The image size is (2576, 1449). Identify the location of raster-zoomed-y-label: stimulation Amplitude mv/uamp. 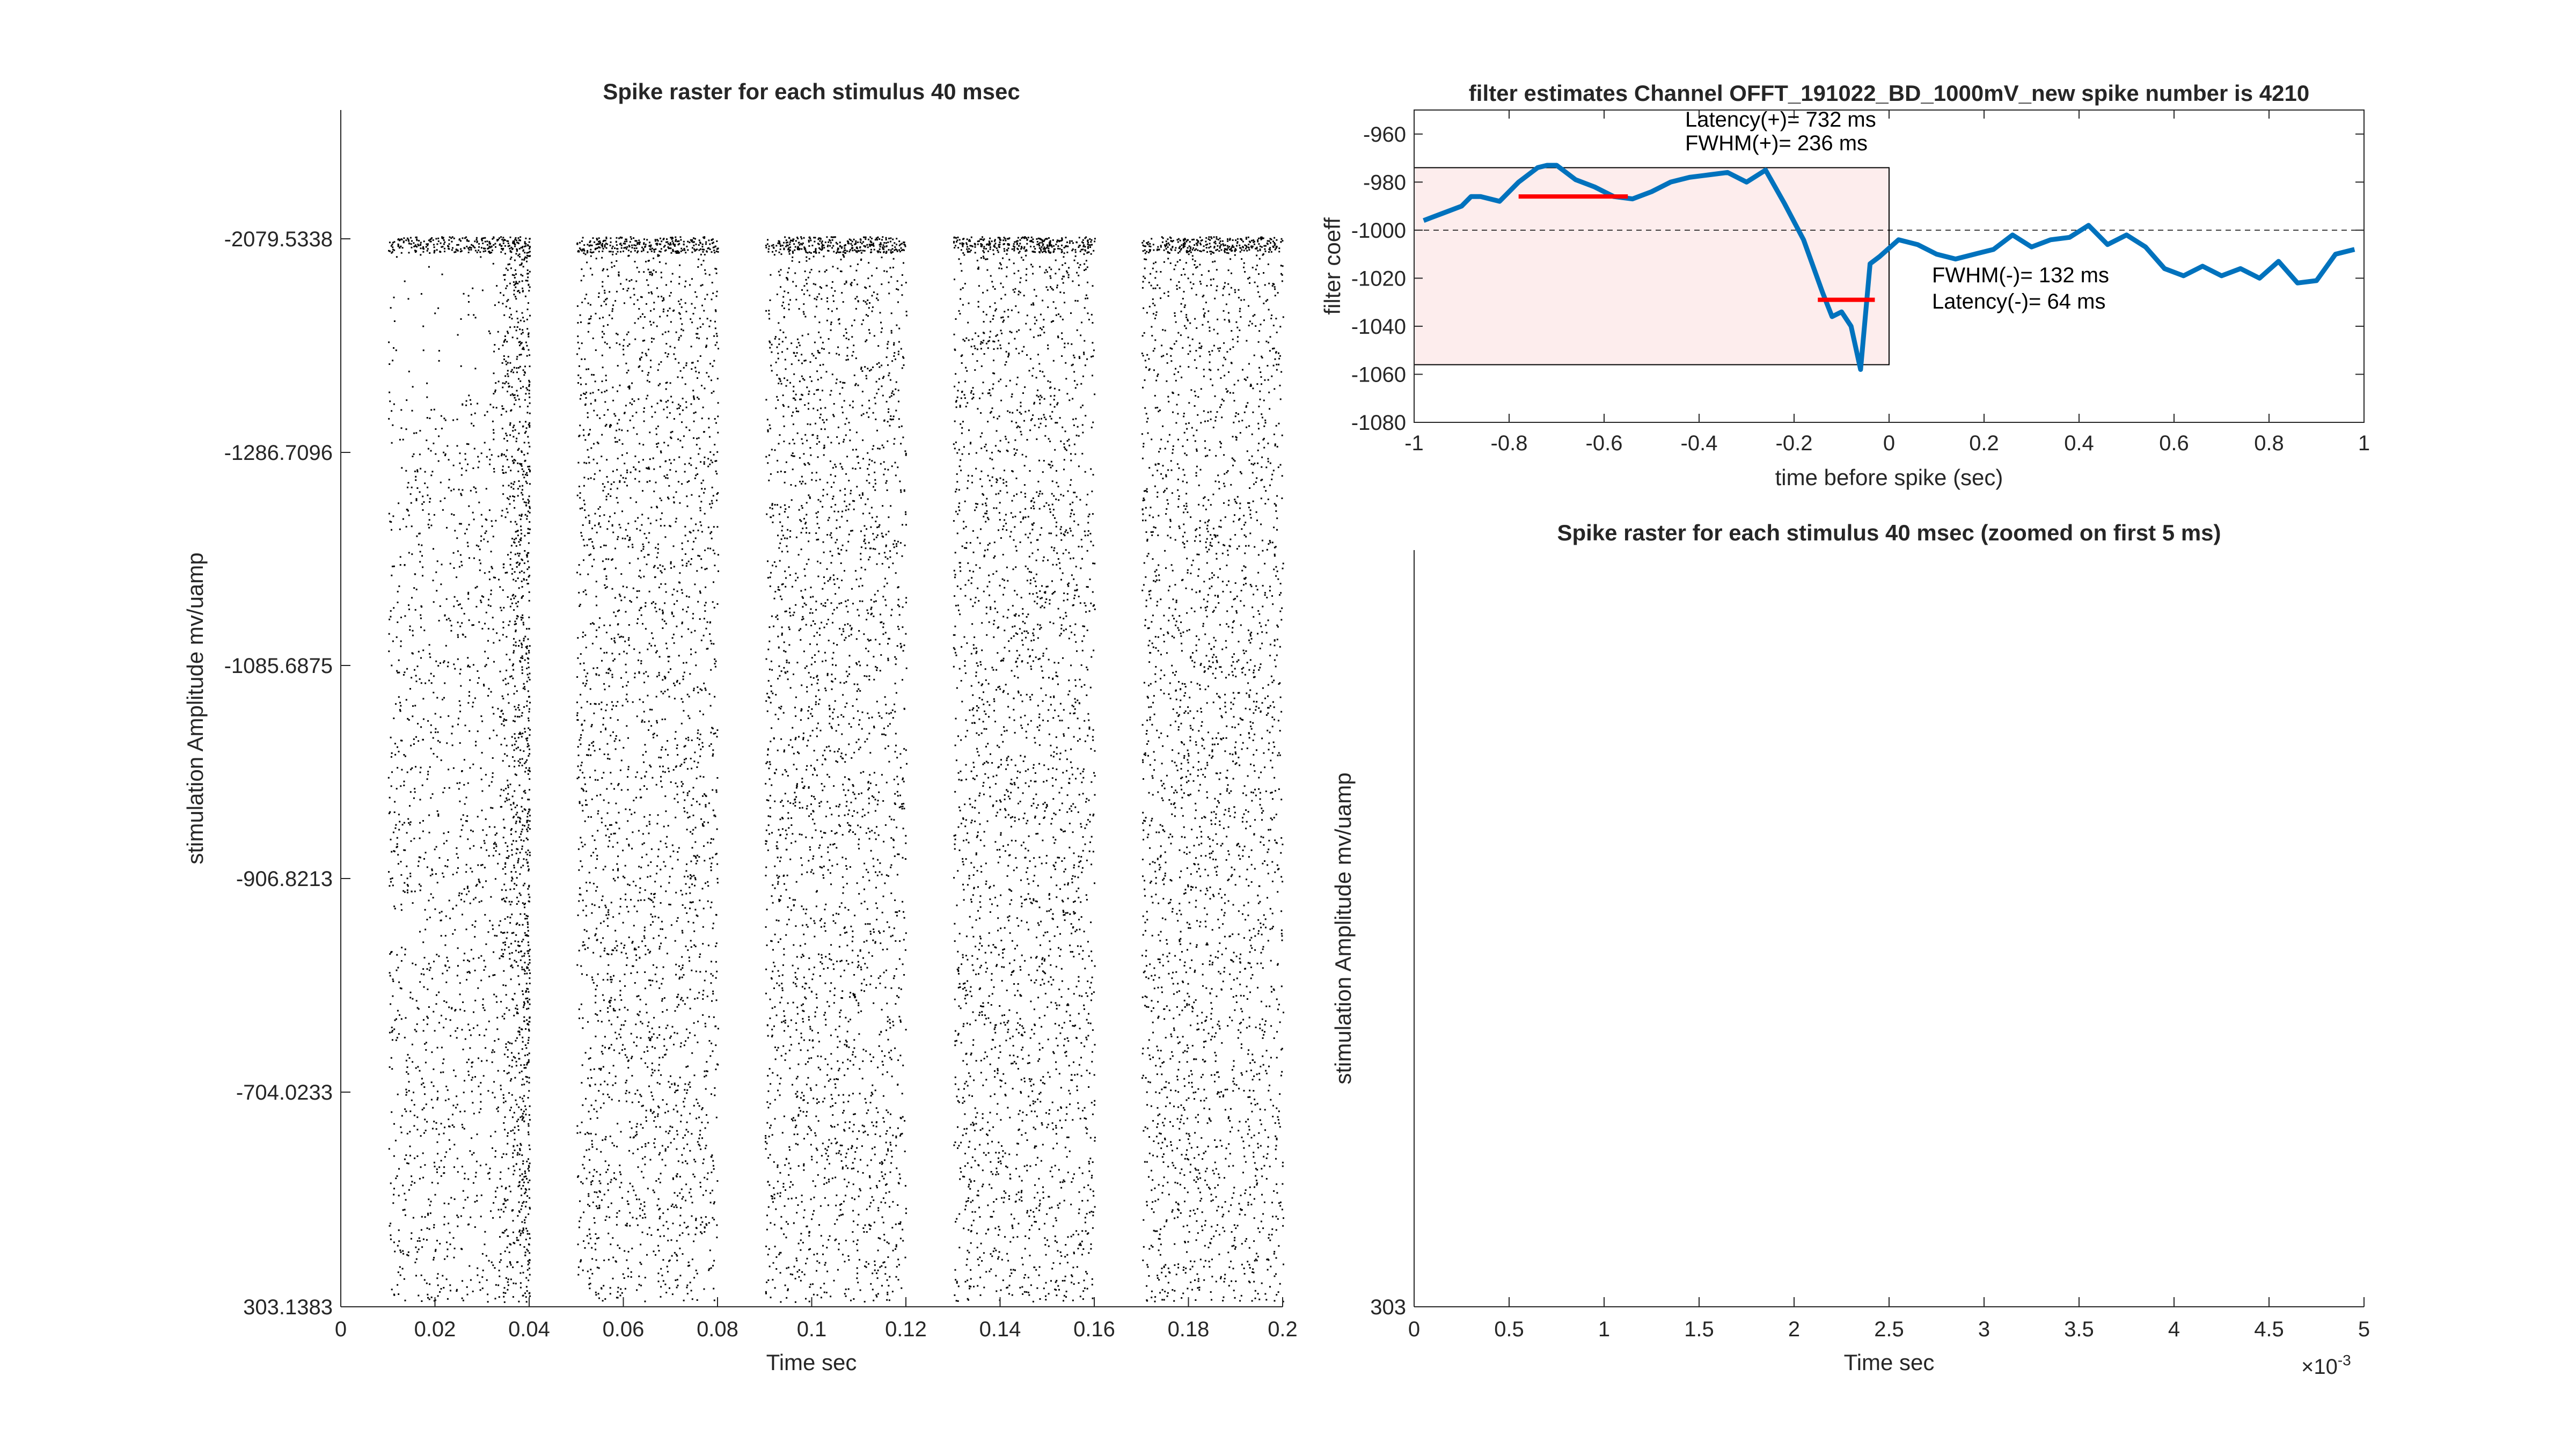
(1343, 928).